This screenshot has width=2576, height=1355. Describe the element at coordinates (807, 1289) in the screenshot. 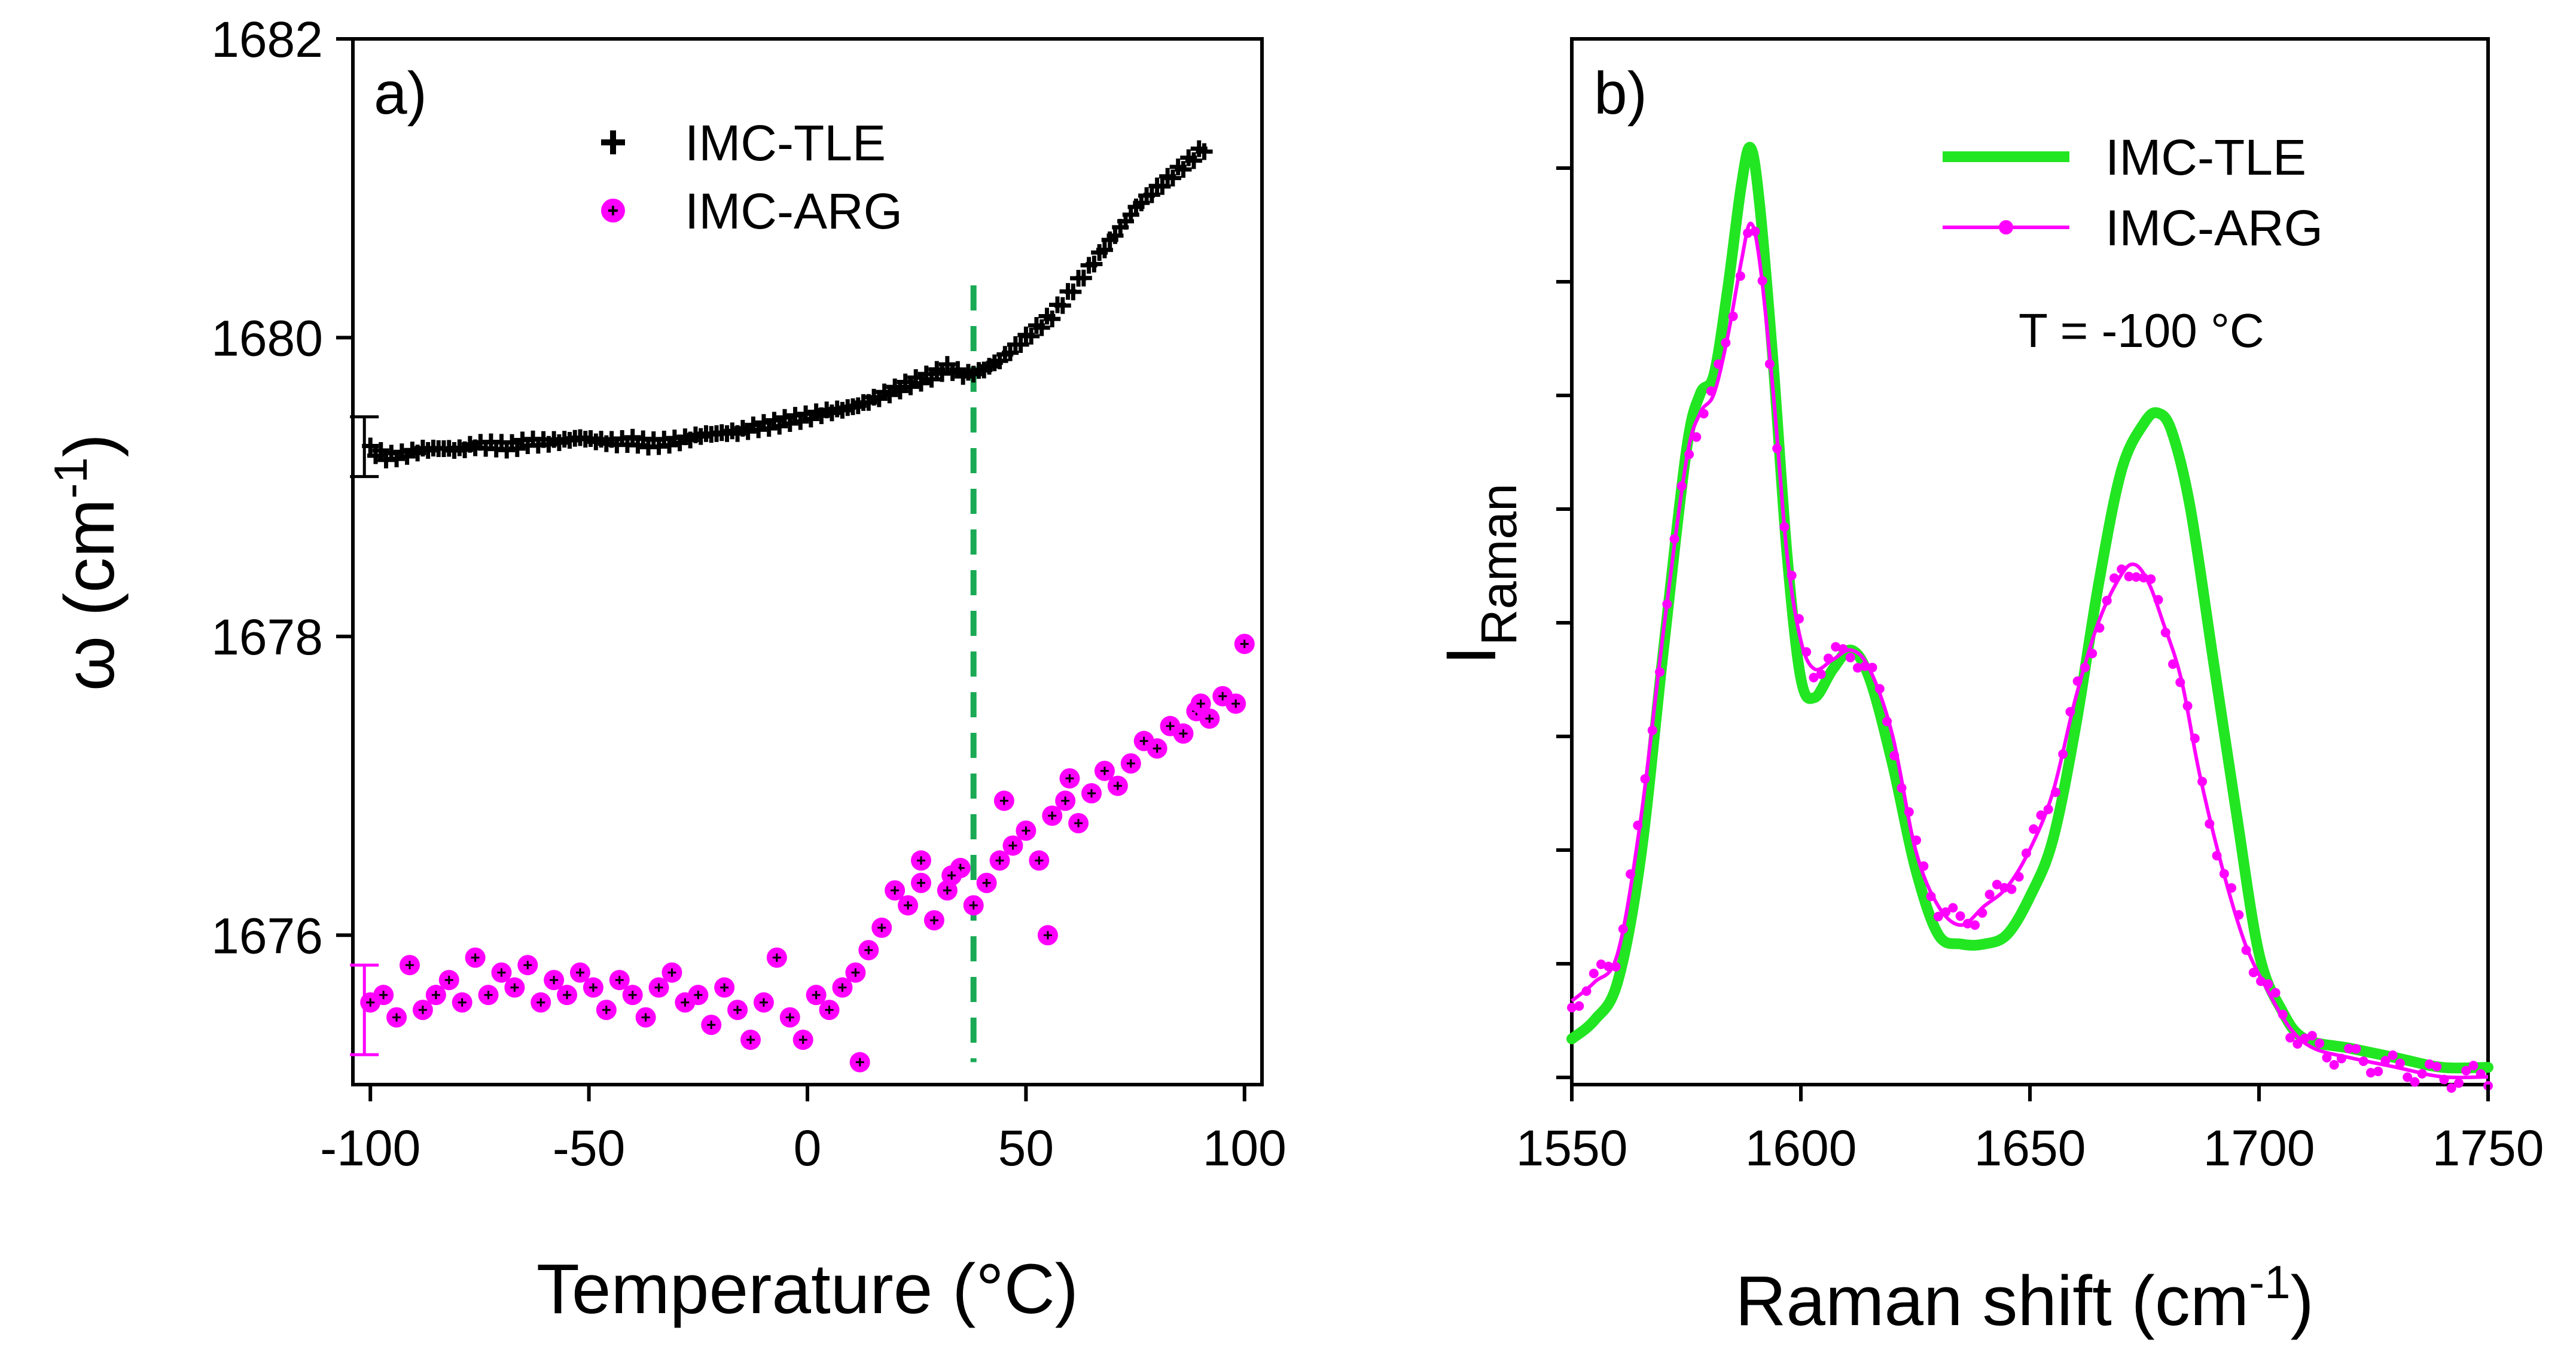

I see `panel-a-x-axis-title: Temperature (°C)` at that location.